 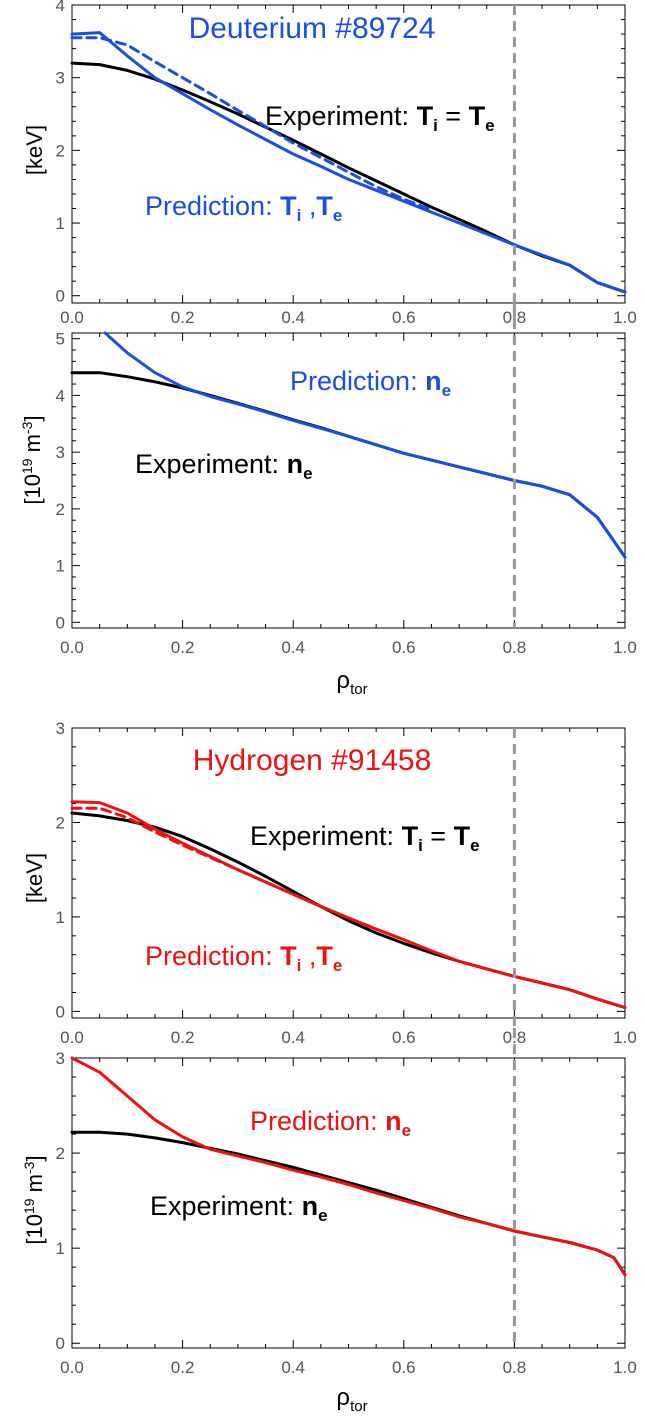 I want to click on y-tick-label: 5, so click(x=60, y=339).